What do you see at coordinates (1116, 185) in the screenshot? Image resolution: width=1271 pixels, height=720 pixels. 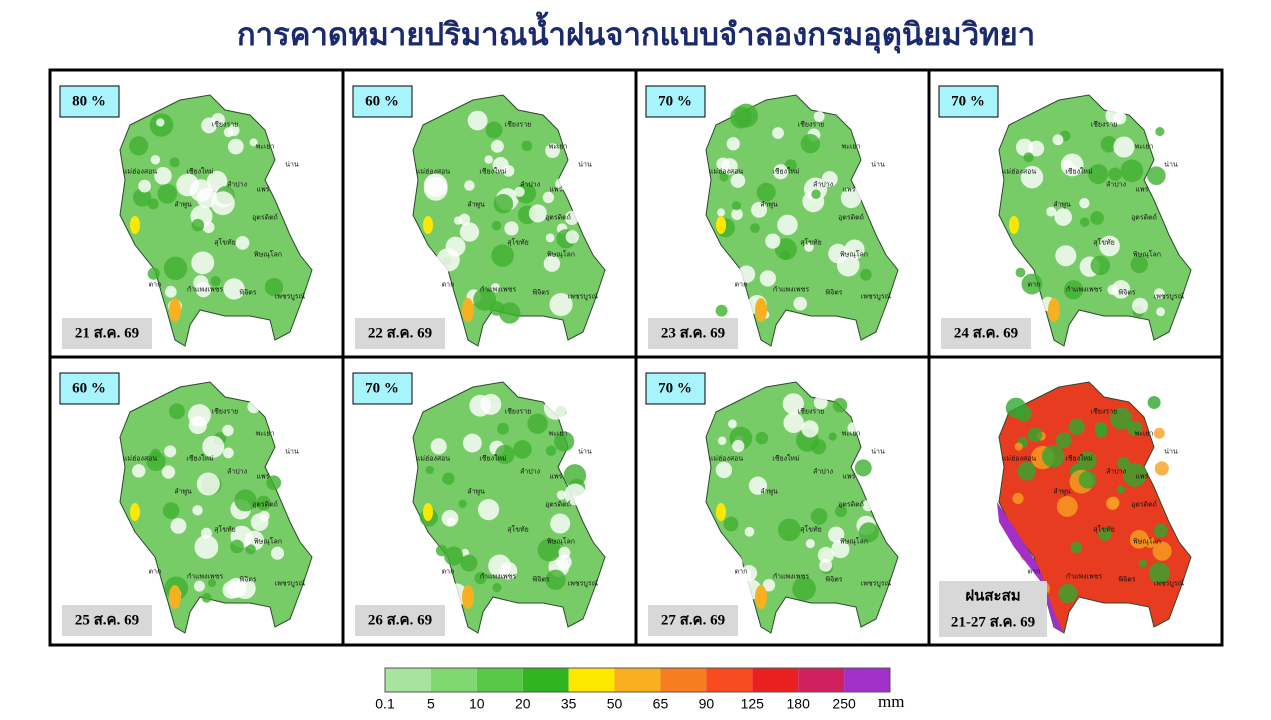 I see `province-label: ลำปาง` at bounding box center [1116, 185].